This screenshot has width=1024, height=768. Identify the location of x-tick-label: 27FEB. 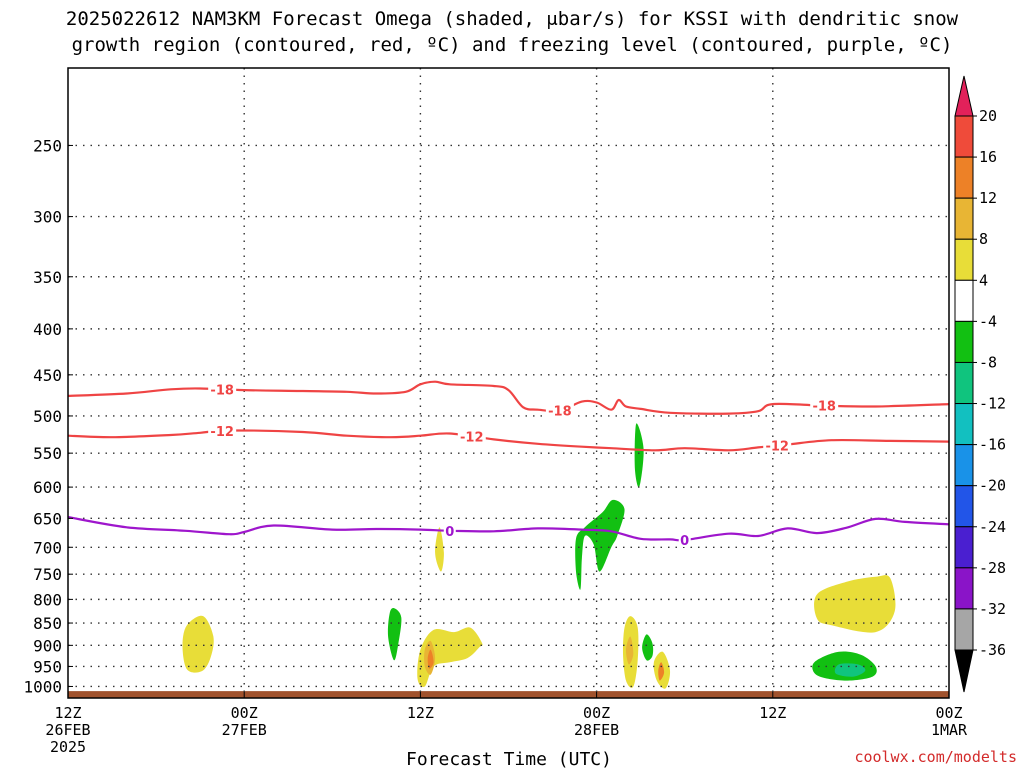
(244, 730).